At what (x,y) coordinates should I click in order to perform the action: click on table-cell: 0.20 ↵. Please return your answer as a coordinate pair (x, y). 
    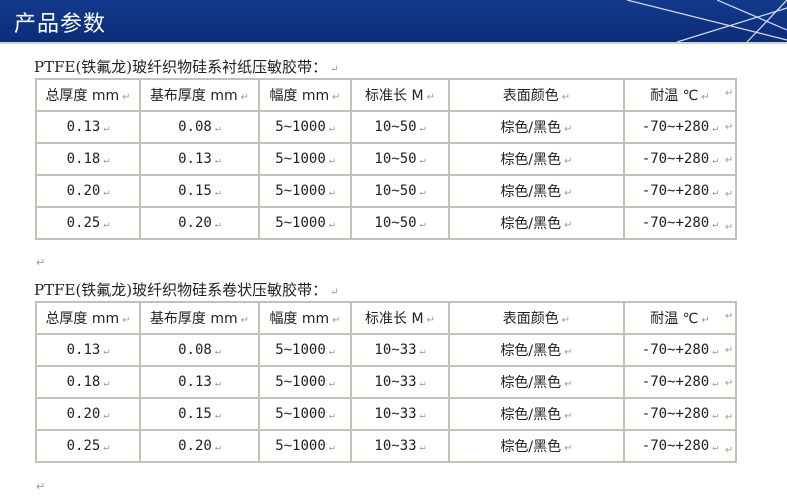
    Looking at the image, I should click on (88, 414).